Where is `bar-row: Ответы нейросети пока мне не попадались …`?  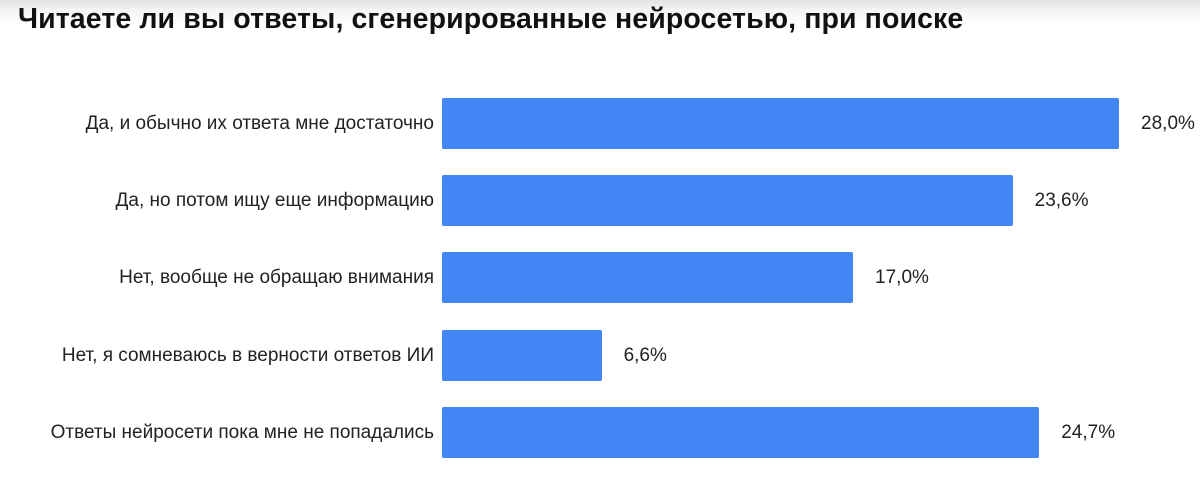
bar-row: Ответы нейросети пока мне не попадались … is located at coordinates (600, 432).